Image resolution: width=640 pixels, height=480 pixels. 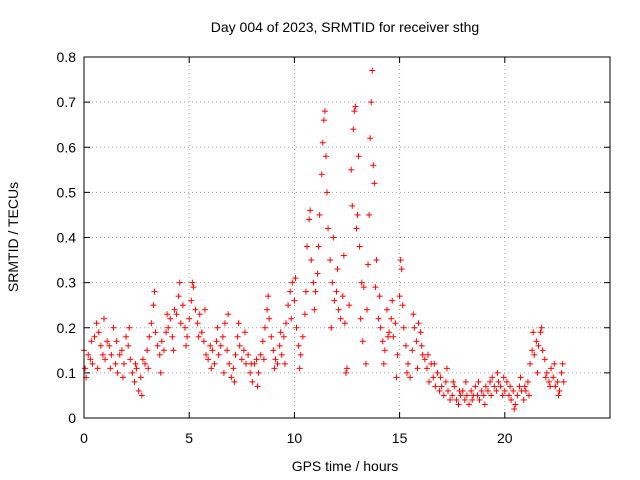 What do you see at coordinates (67, 283) in the screenshot?
I see `y-tick-label: 0.3` at bounding box center [67, 283].